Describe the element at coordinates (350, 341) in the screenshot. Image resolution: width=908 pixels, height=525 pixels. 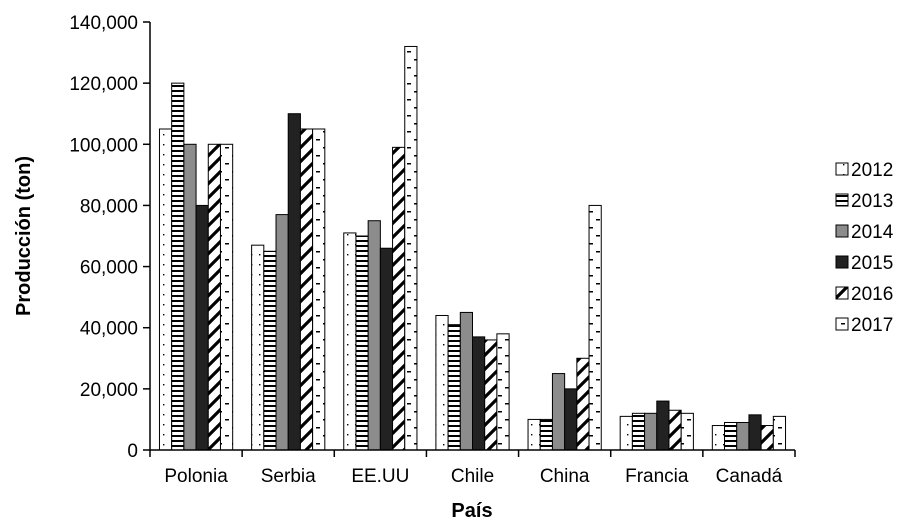
I see `bar-2012-EE.UU` at that location.